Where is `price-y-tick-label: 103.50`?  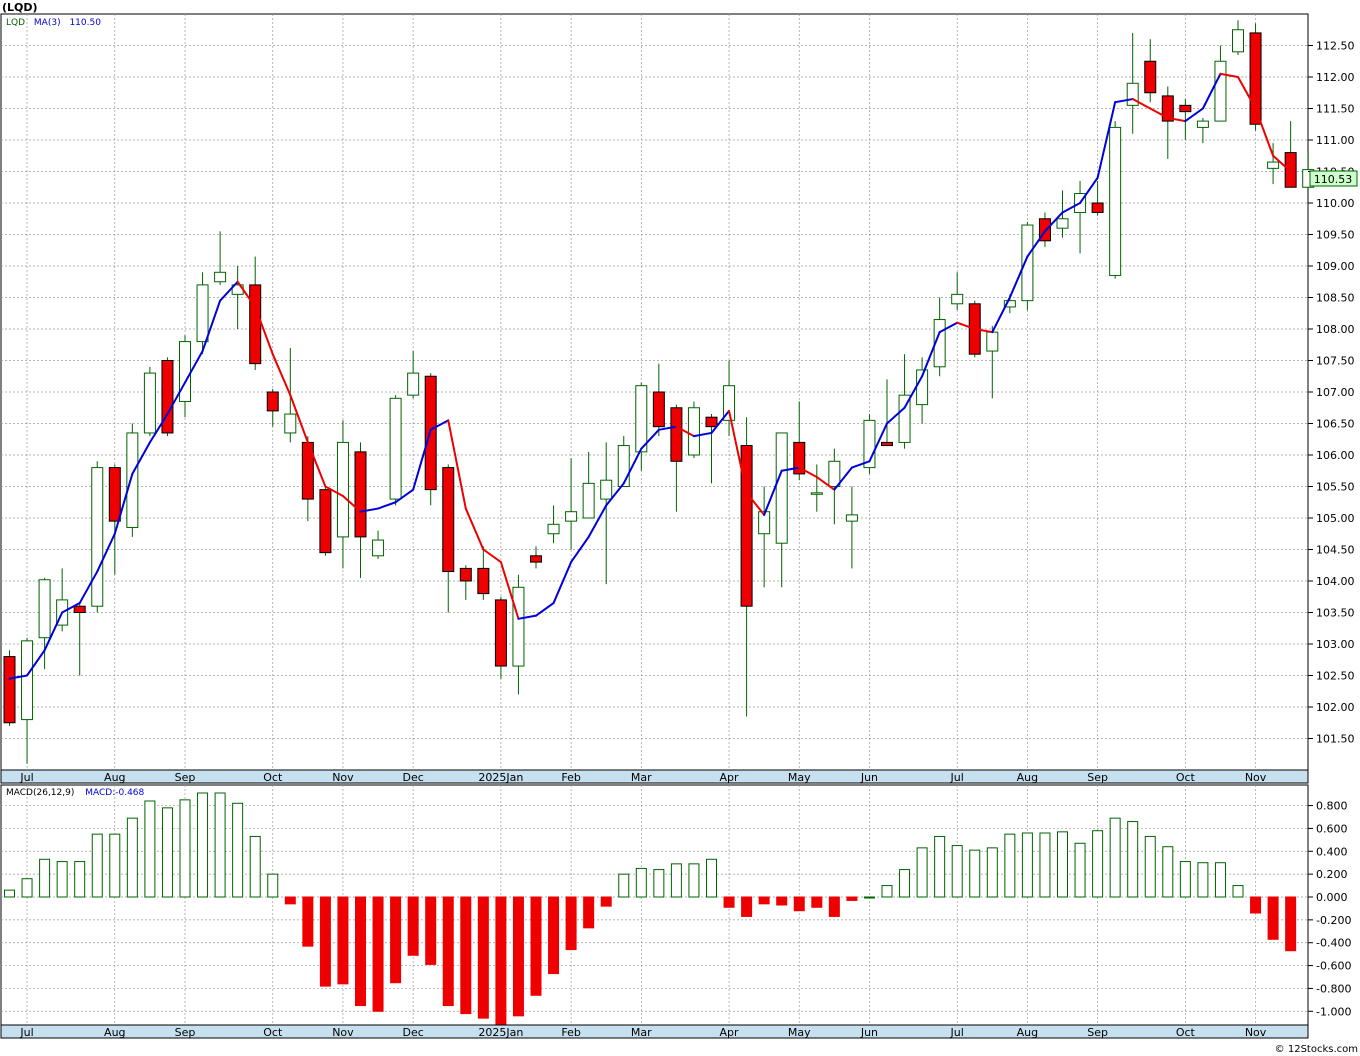
price-y-tick-label: 103.50 is located at coordinates (1335, 613).